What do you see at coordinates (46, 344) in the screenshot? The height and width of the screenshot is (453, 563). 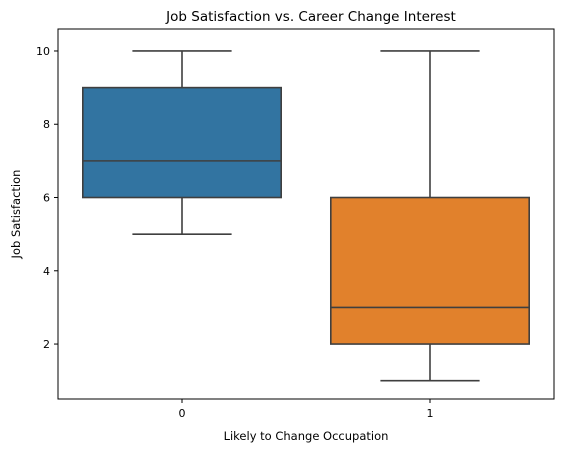 I see `y-tick-label: 2` at bounding box center [46, 344].